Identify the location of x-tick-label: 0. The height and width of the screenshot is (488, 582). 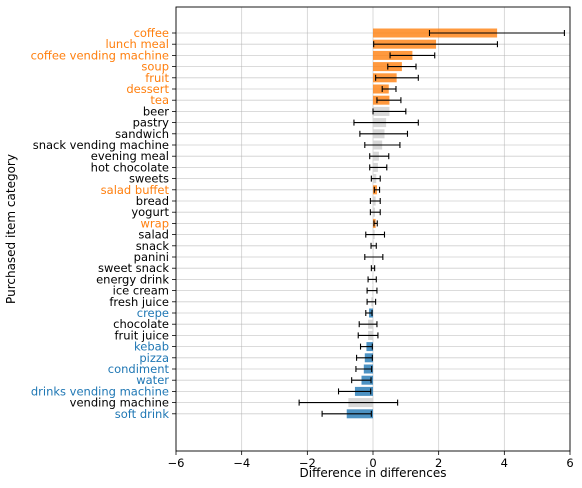
(372, 463).